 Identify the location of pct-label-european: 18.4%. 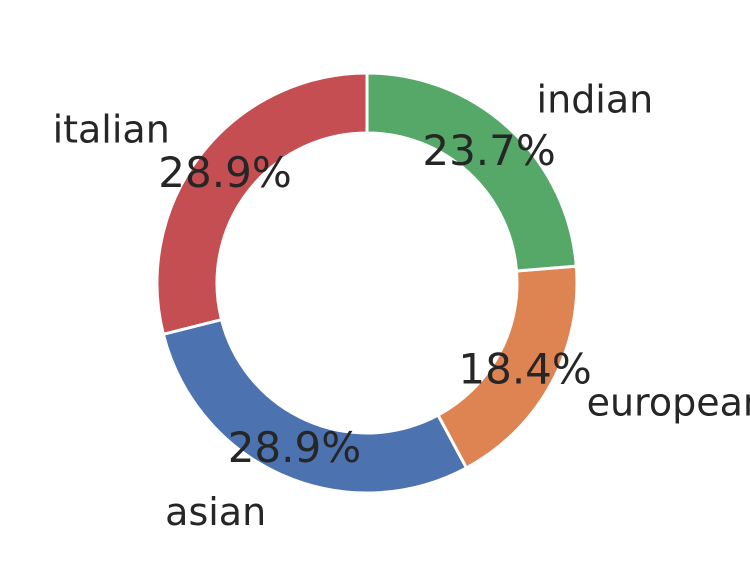
(524, 369).